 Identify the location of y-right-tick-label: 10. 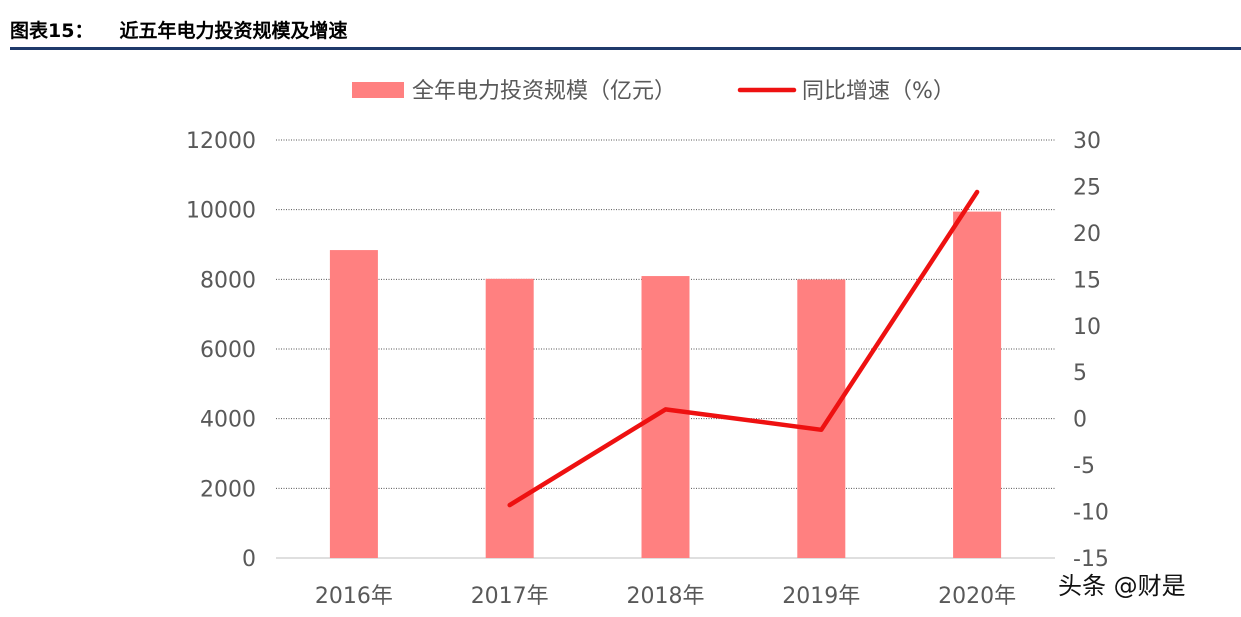
(1087, 327).